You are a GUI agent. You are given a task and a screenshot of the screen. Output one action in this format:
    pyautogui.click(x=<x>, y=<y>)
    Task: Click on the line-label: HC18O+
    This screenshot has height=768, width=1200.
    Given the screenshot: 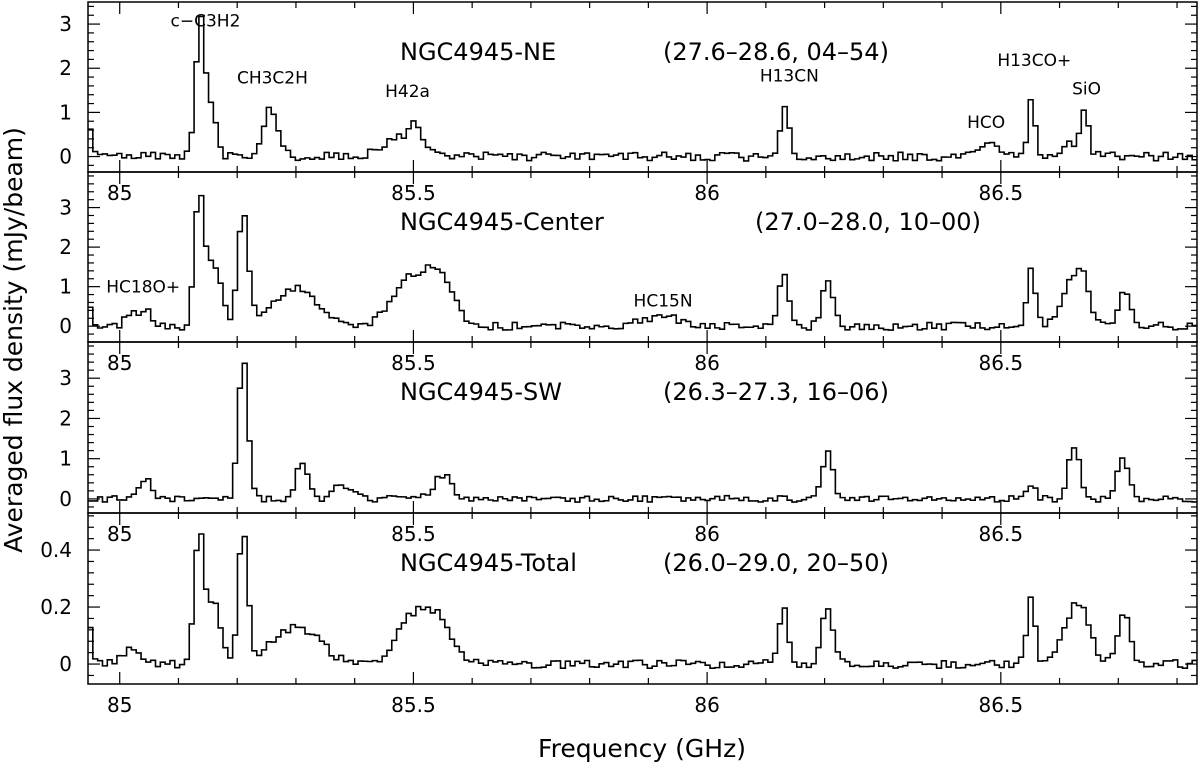 What is the action you would take?
    pyautogui.click(x=143, y=288)
    